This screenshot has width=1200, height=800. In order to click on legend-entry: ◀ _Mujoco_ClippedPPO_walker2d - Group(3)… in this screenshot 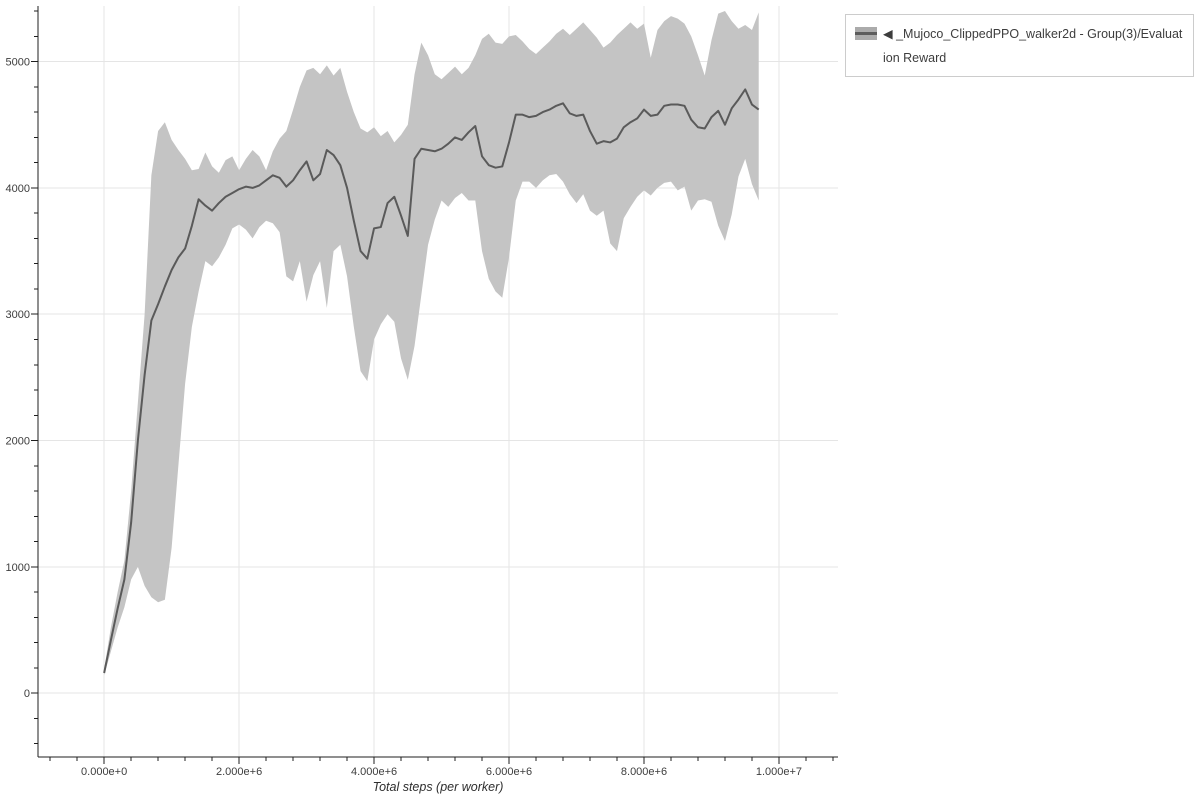, I will do `click(1020, 46)`.